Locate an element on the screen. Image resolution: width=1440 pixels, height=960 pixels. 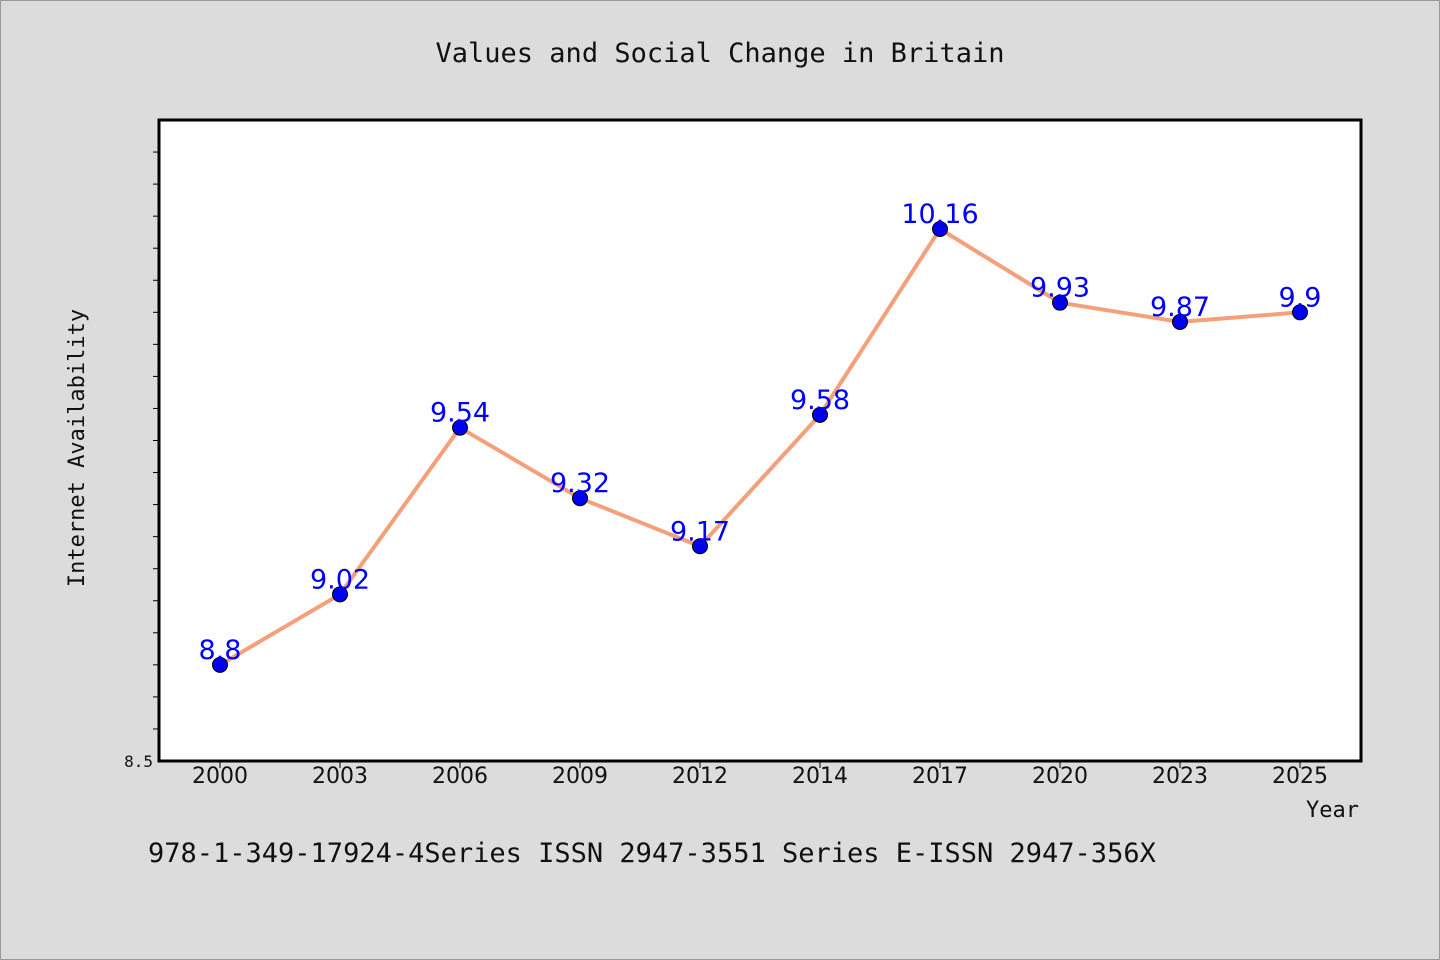
data-label: 9.9 is located at coordinates (1300, 297).